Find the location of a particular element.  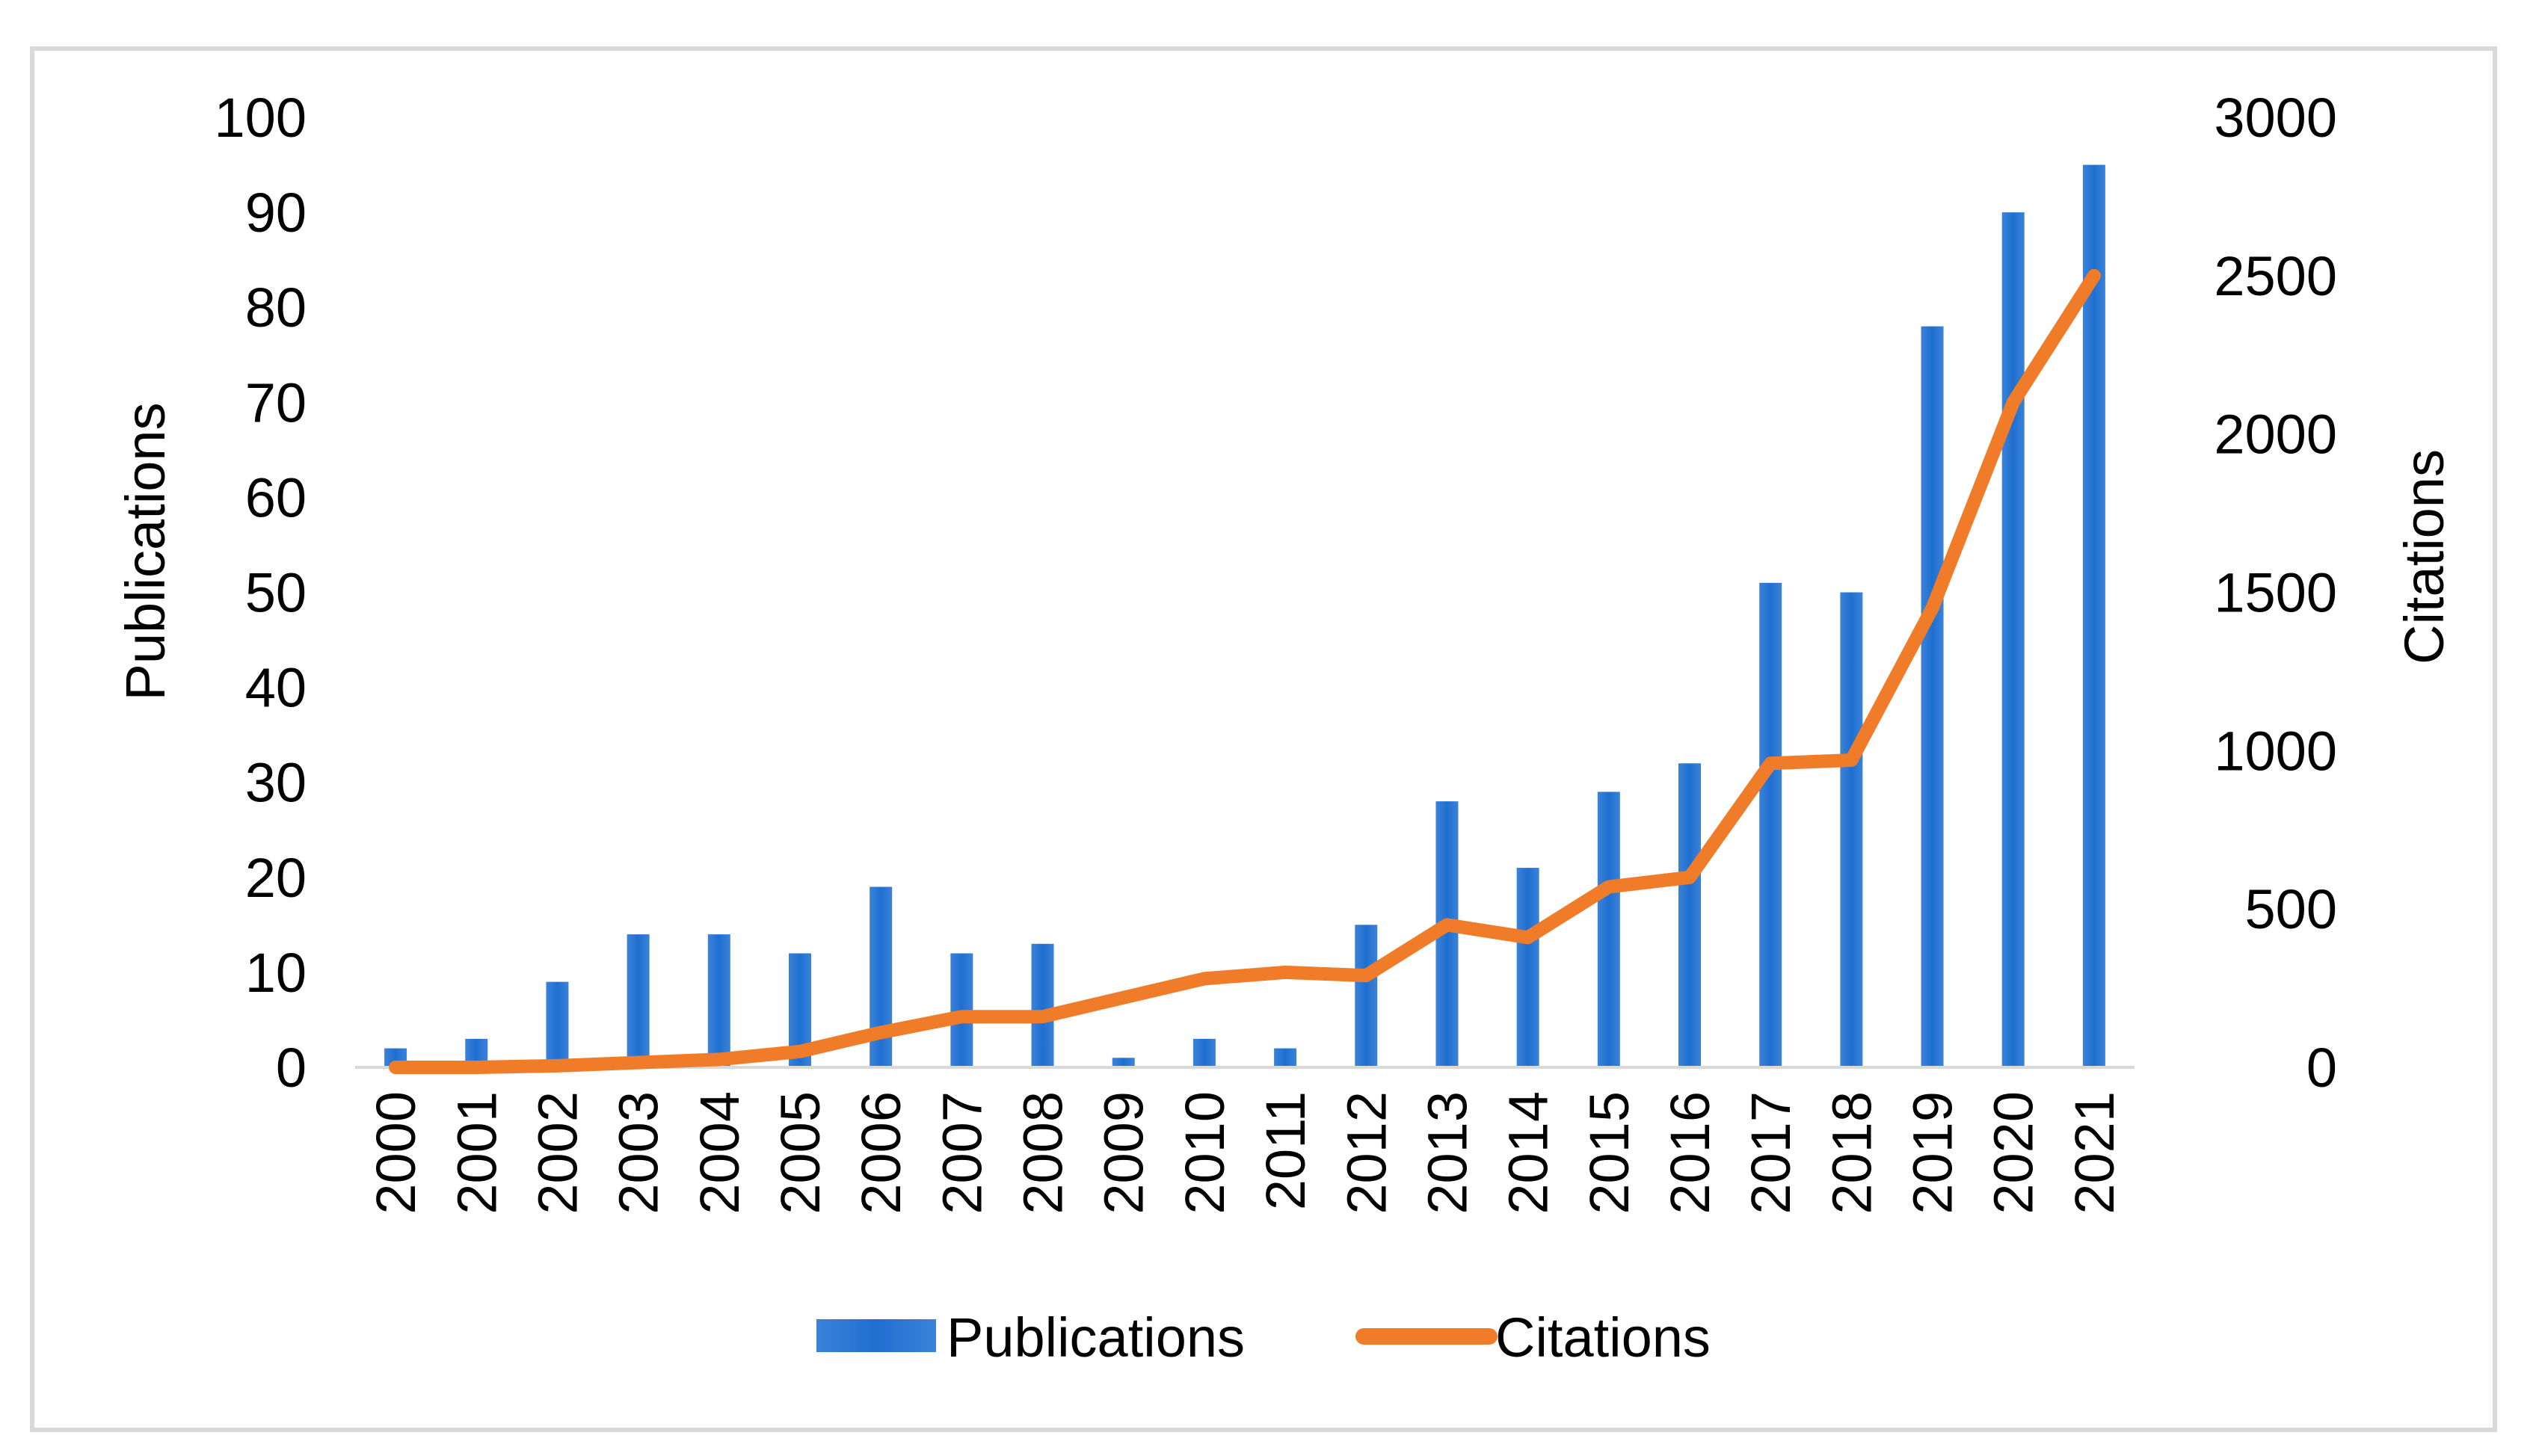

bar-publications-2014 is located at coordinates (1528, 967).